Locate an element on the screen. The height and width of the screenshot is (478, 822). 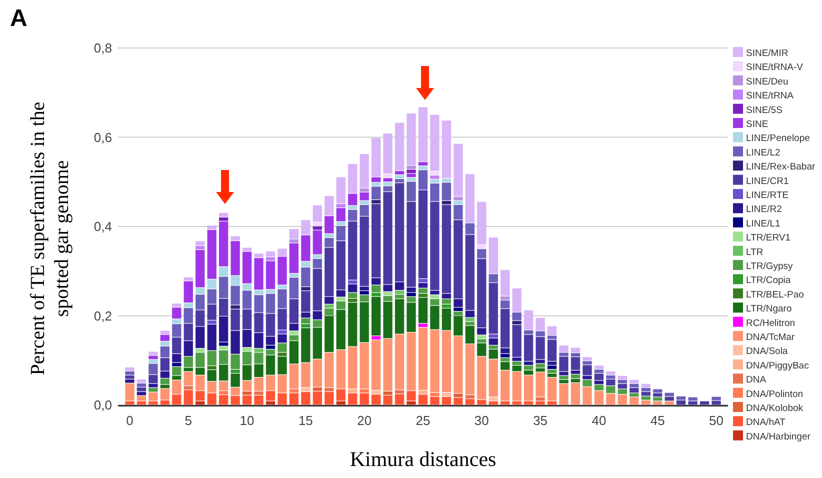
legend-label: LINE/R2 is located at coordinates (764, 210).